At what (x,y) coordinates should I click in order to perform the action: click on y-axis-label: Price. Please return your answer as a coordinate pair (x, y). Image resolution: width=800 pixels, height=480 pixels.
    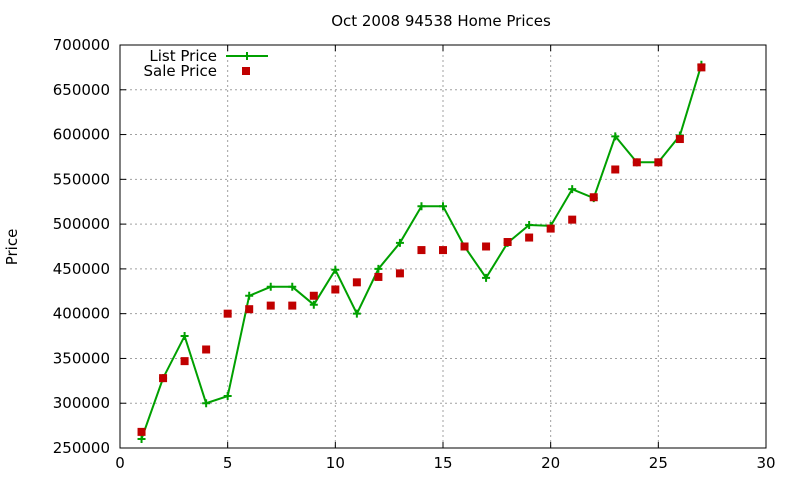
    Looking at the image, I should click on (12, 247).